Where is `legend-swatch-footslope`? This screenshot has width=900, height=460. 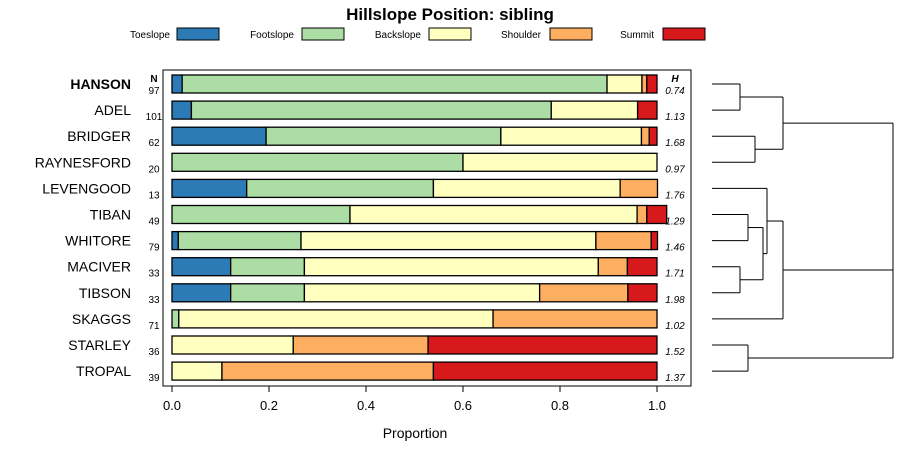 legend-swatch-footslope is located at coordinates (323, 34).